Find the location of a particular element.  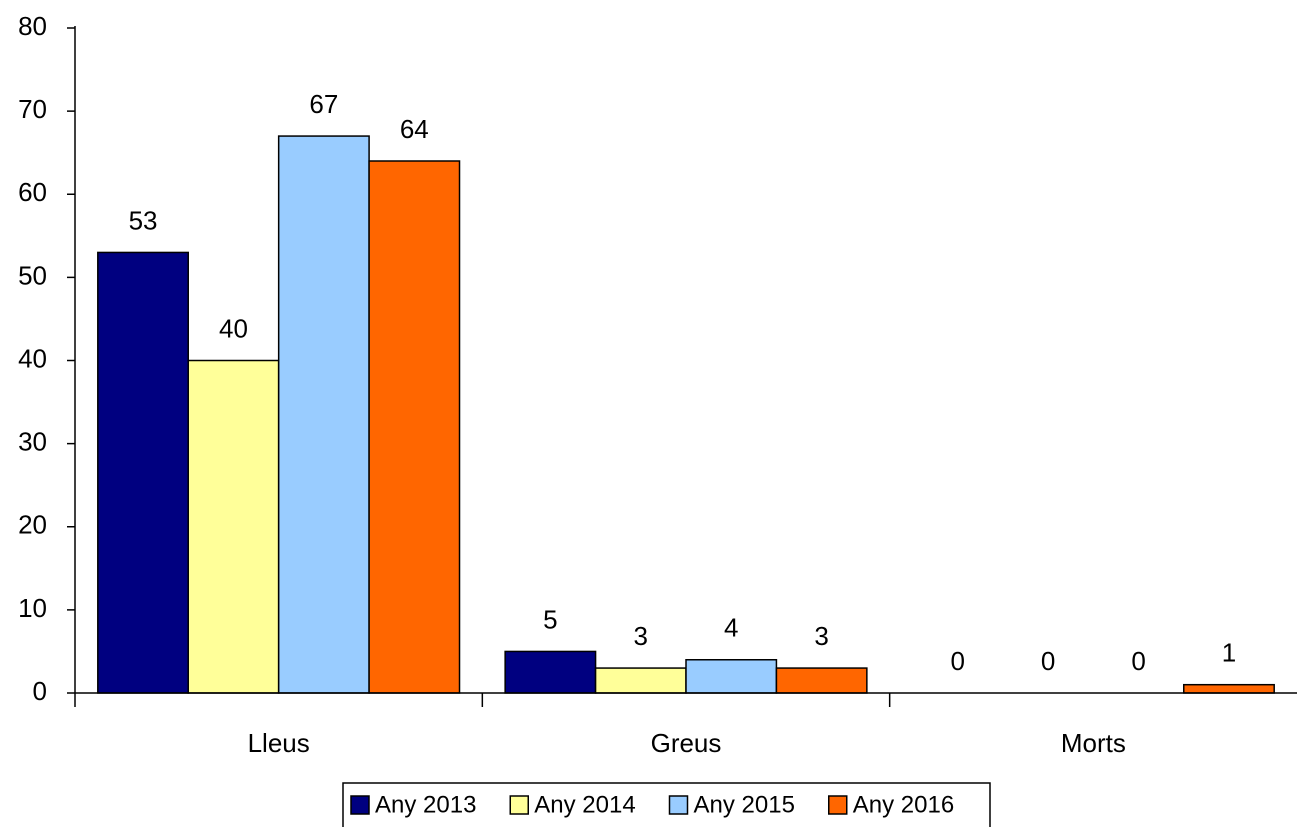

y-tick-label: 30 is located at coordinates (32, 442).